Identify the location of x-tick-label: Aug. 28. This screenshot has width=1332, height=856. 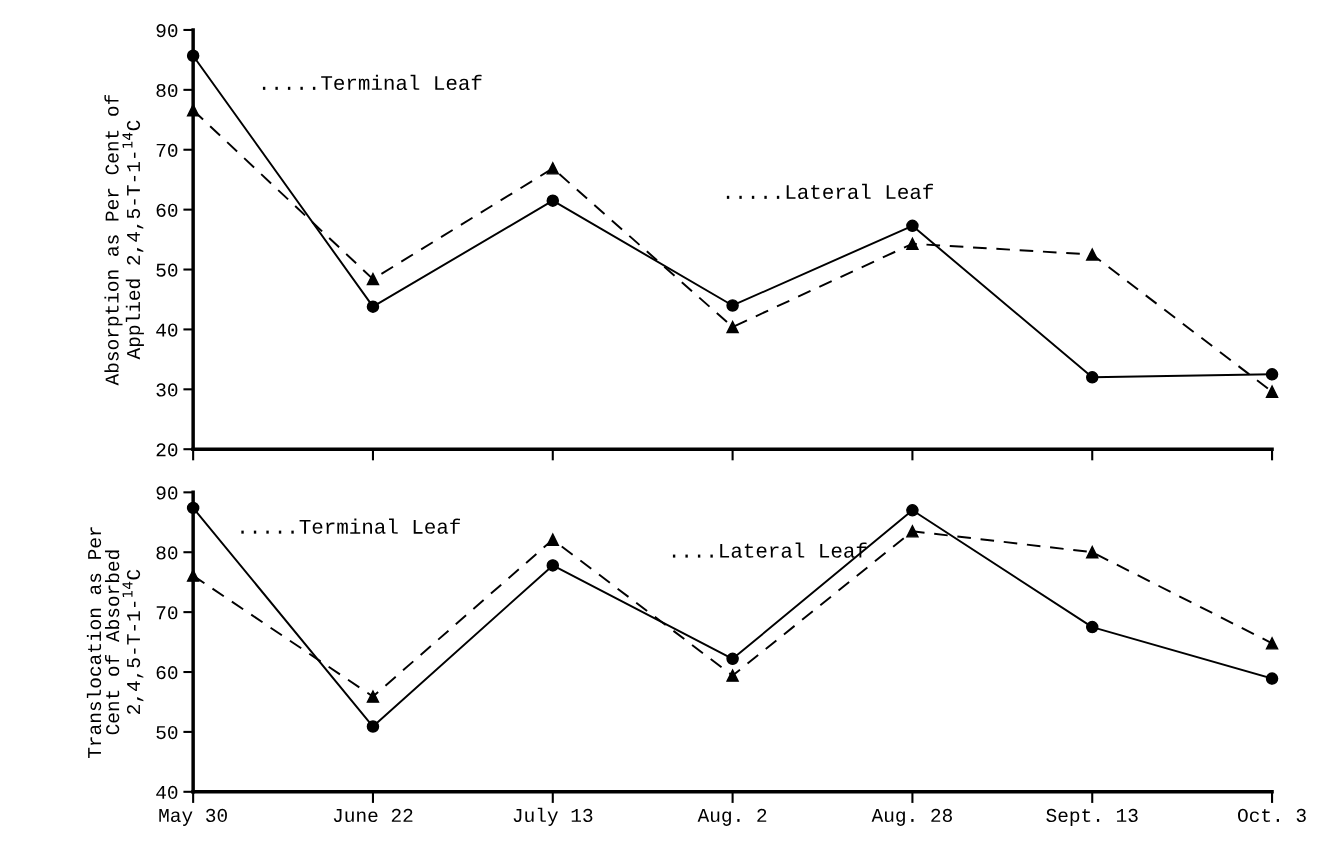
(911, 817).